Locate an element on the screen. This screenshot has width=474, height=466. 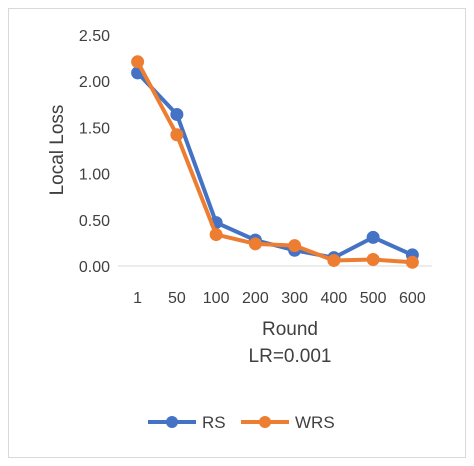
x-tick-label: 100 is located at coordinates (216, 298).